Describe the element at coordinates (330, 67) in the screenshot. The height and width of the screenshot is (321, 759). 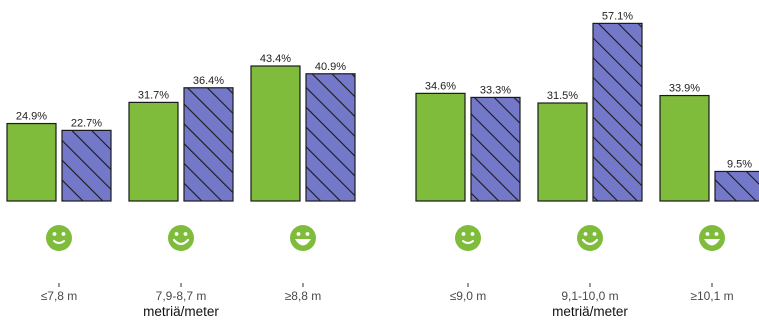
I see `data-label: 40.9%` at that location.